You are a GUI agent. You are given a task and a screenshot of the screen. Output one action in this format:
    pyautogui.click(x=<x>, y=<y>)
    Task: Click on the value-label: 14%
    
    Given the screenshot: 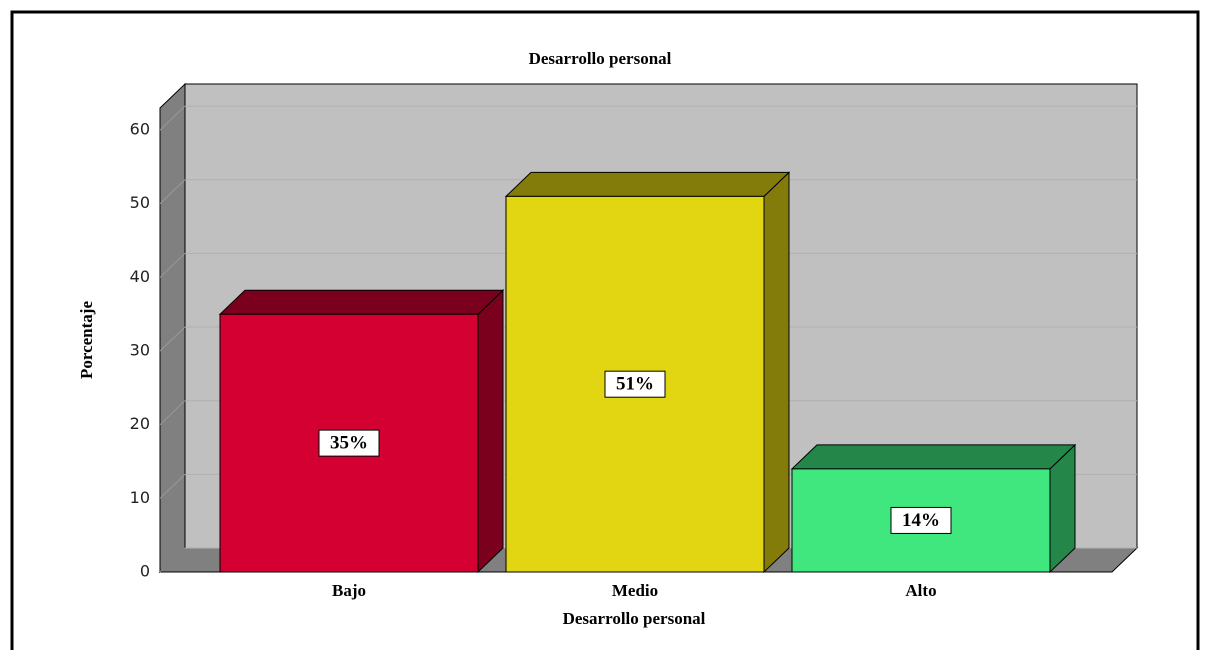 What is the action you would take?
    pyautogui.click(x=921, y=520)
    